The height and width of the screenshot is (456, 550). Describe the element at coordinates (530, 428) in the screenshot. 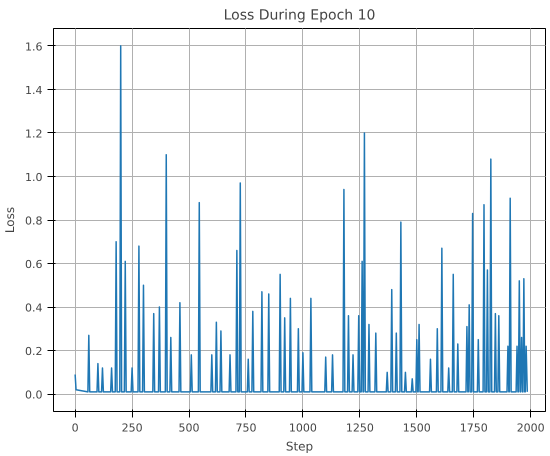

I see `x-tick-label: 2000` at that location.